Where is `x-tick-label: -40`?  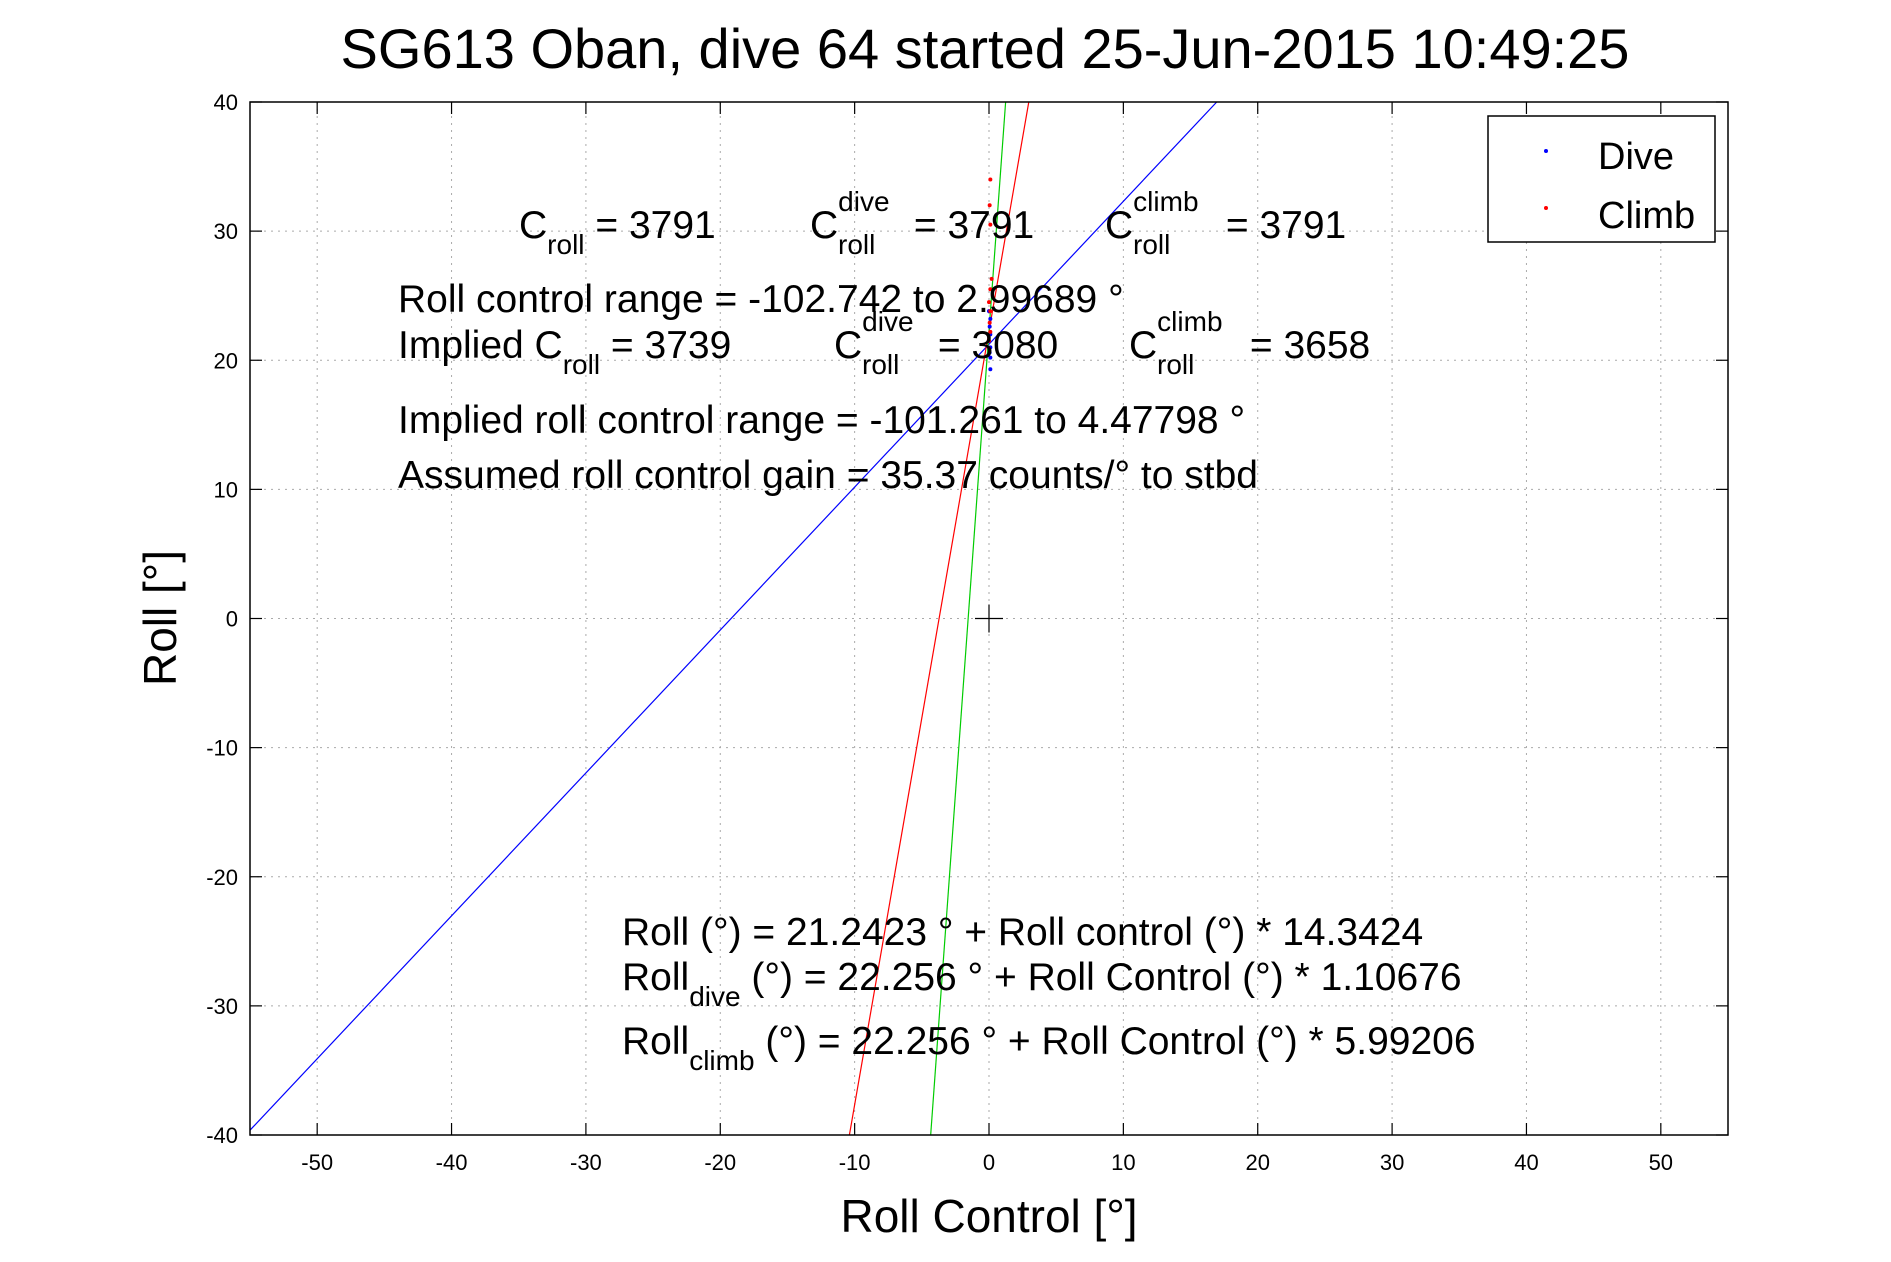
x-tick-label: -40 is located at coordinates (452, 1162).